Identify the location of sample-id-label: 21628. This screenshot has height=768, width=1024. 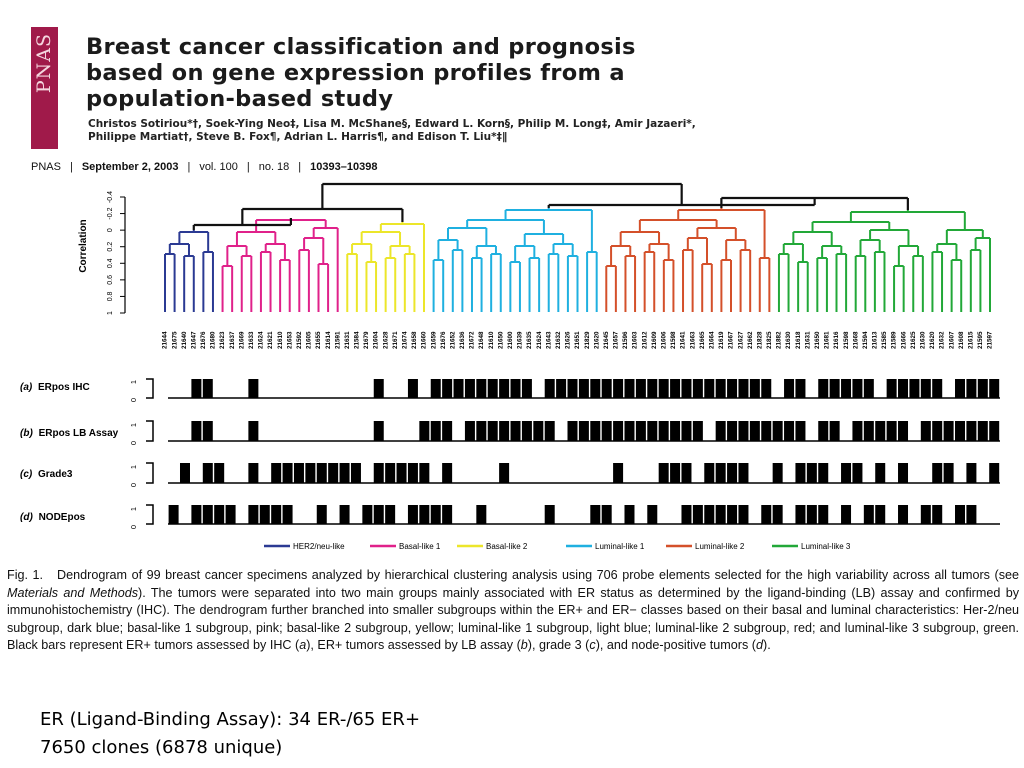
(385, 340).